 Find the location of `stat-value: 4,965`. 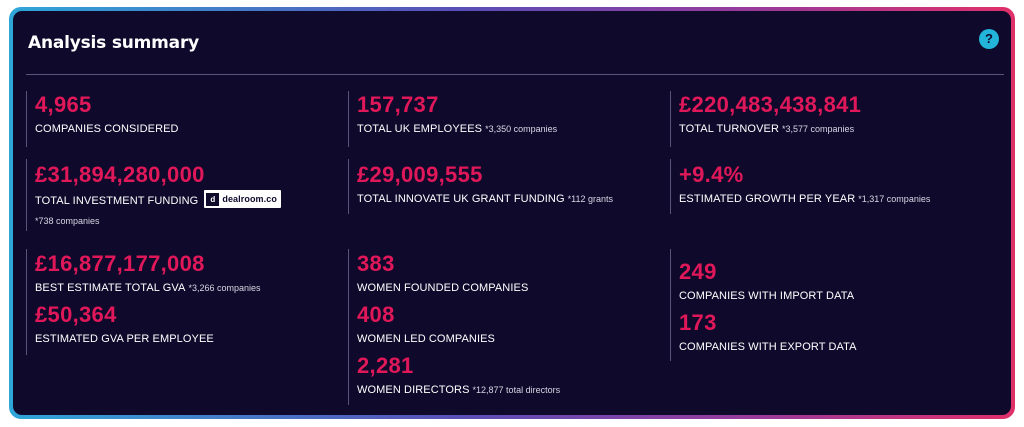

stat-value: 4,965 is located at coordinates (63, 104).